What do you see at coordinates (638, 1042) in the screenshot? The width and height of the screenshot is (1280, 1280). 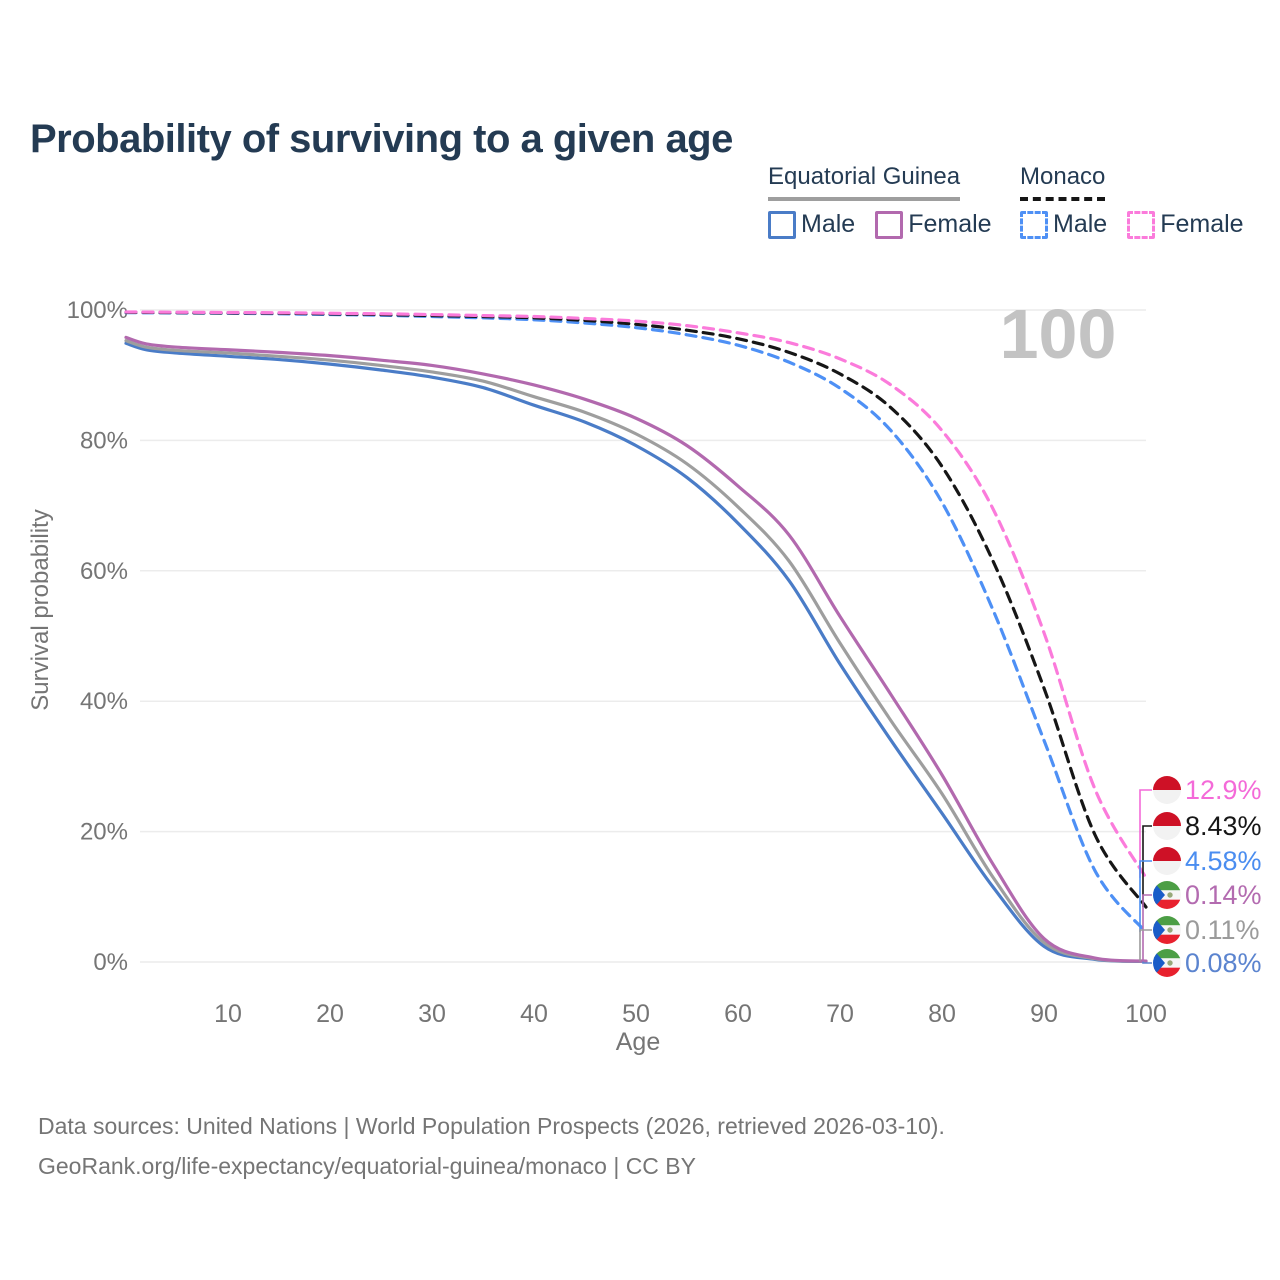 I see `x-axis-title: Age` at bounding box center [638, 1042].